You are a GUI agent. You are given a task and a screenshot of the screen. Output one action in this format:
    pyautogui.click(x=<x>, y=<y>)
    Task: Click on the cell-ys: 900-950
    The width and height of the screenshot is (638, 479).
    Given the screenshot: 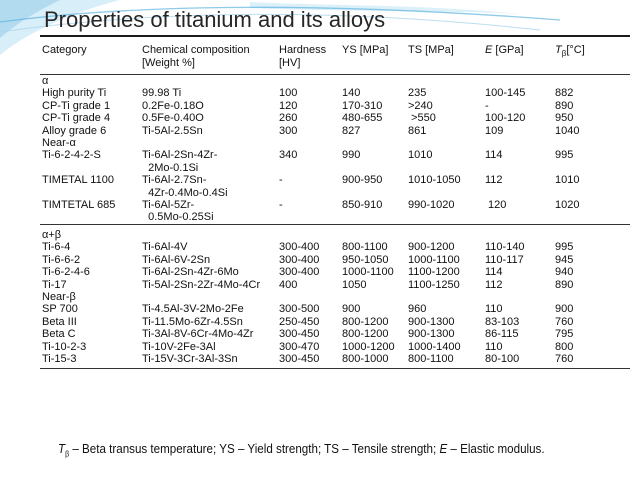 What is the action you would take?
    pyautogui.click(x=362, y=180)
    